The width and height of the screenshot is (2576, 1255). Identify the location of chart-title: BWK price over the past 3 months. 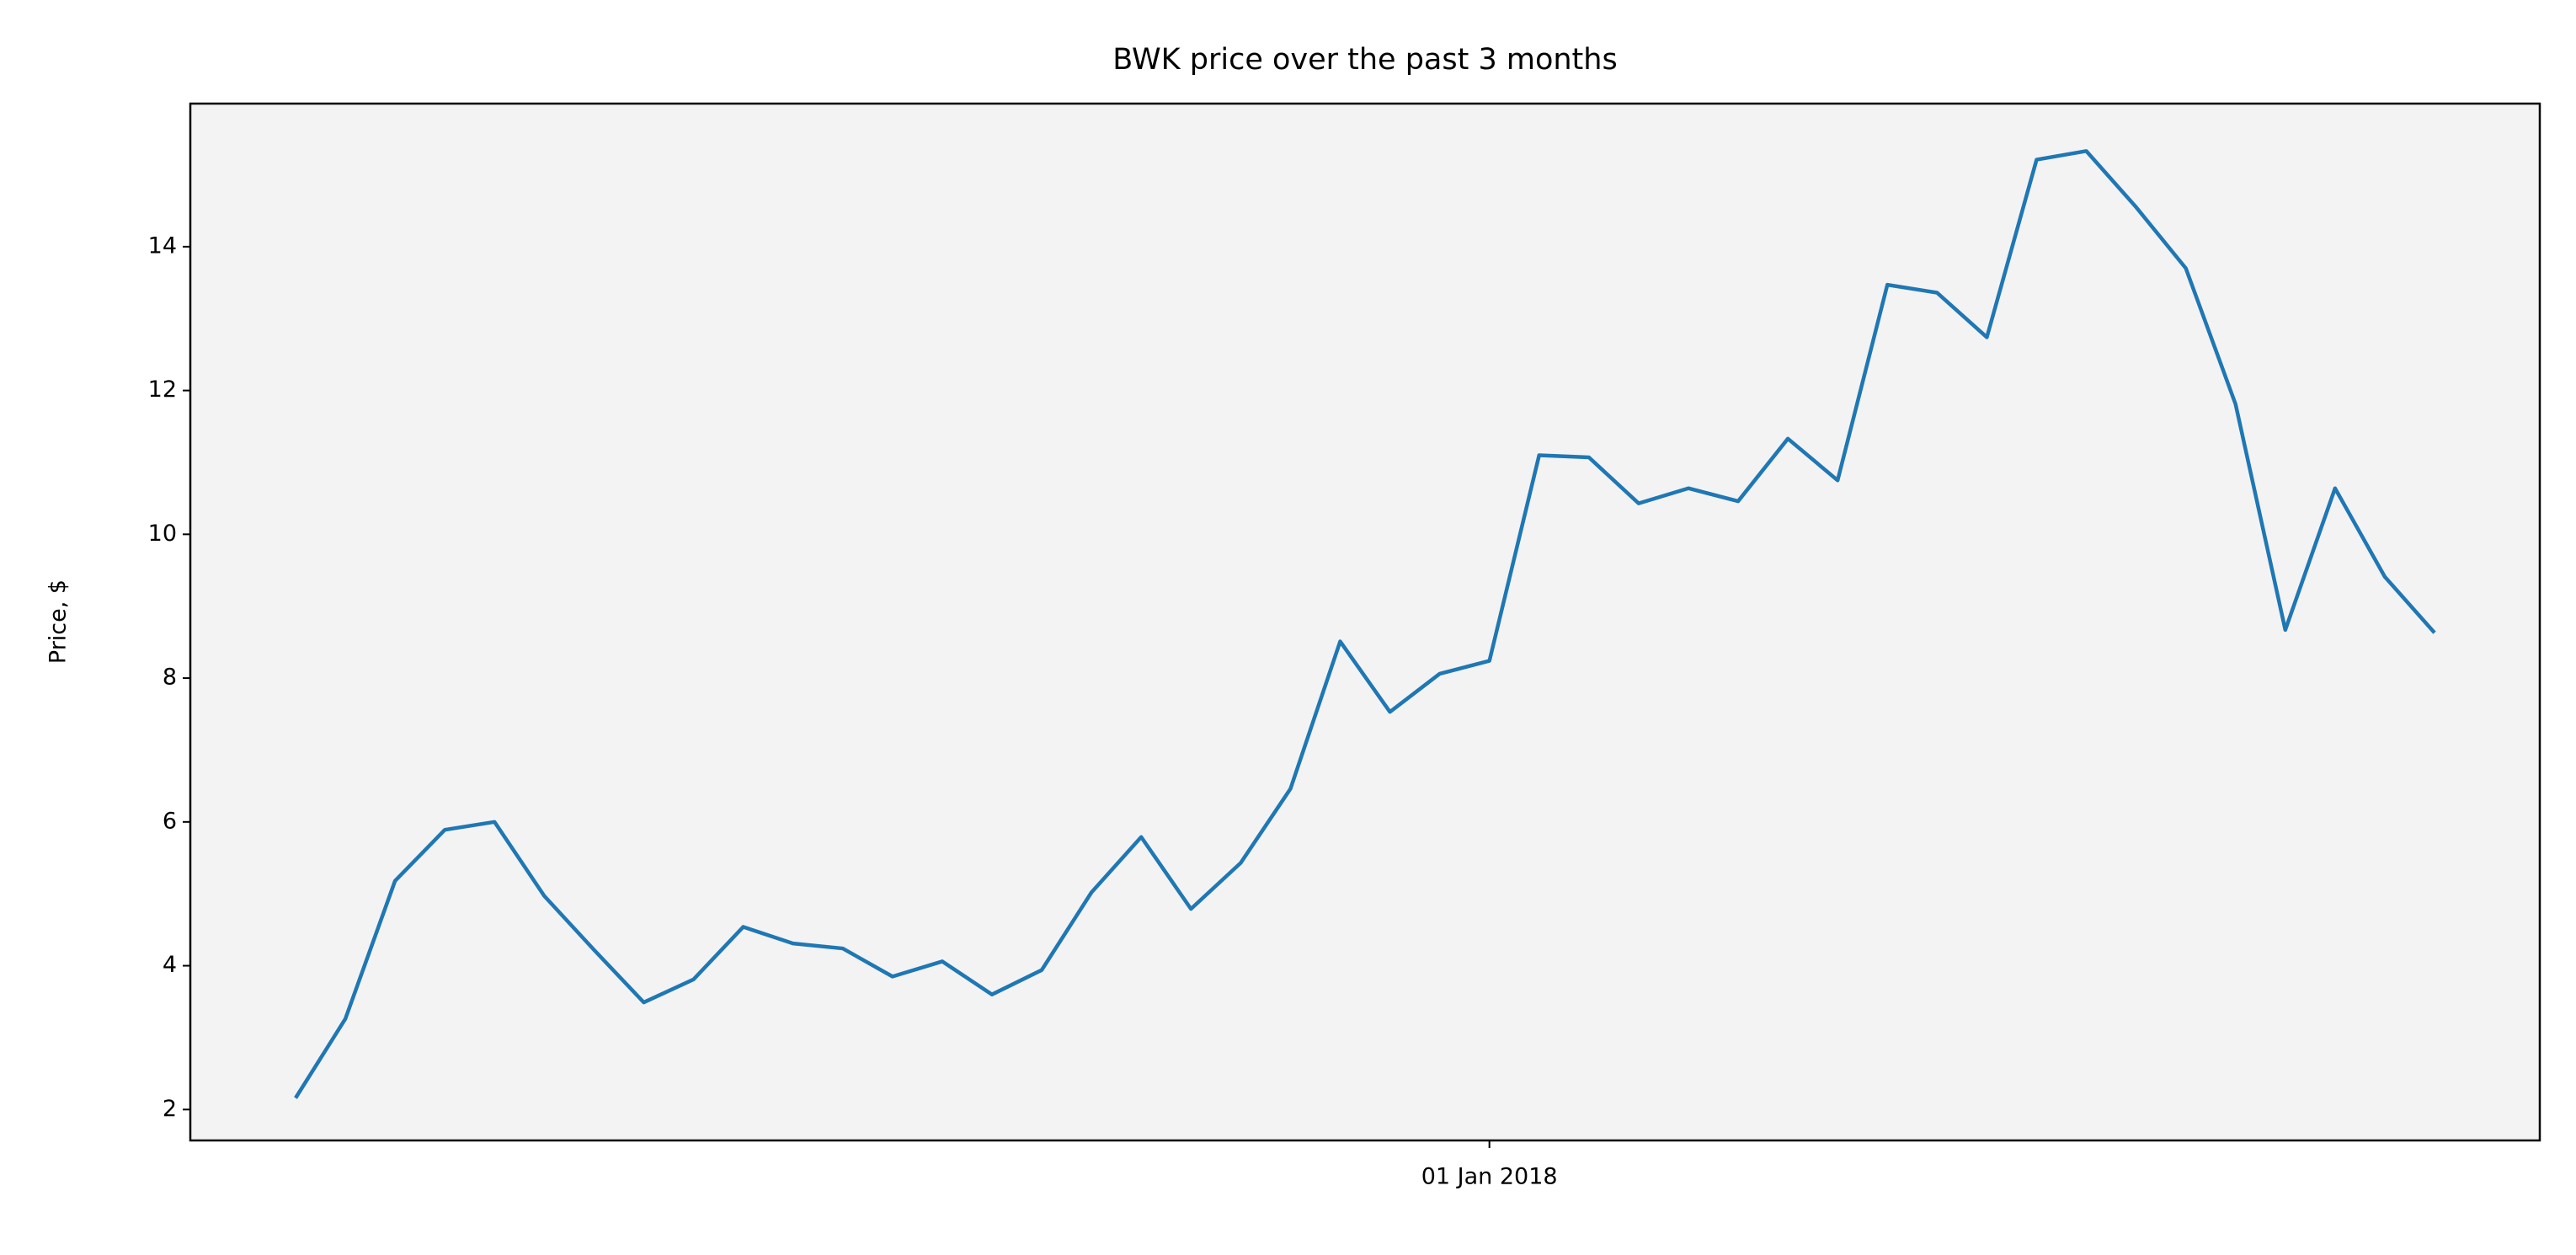
(1364, 60).